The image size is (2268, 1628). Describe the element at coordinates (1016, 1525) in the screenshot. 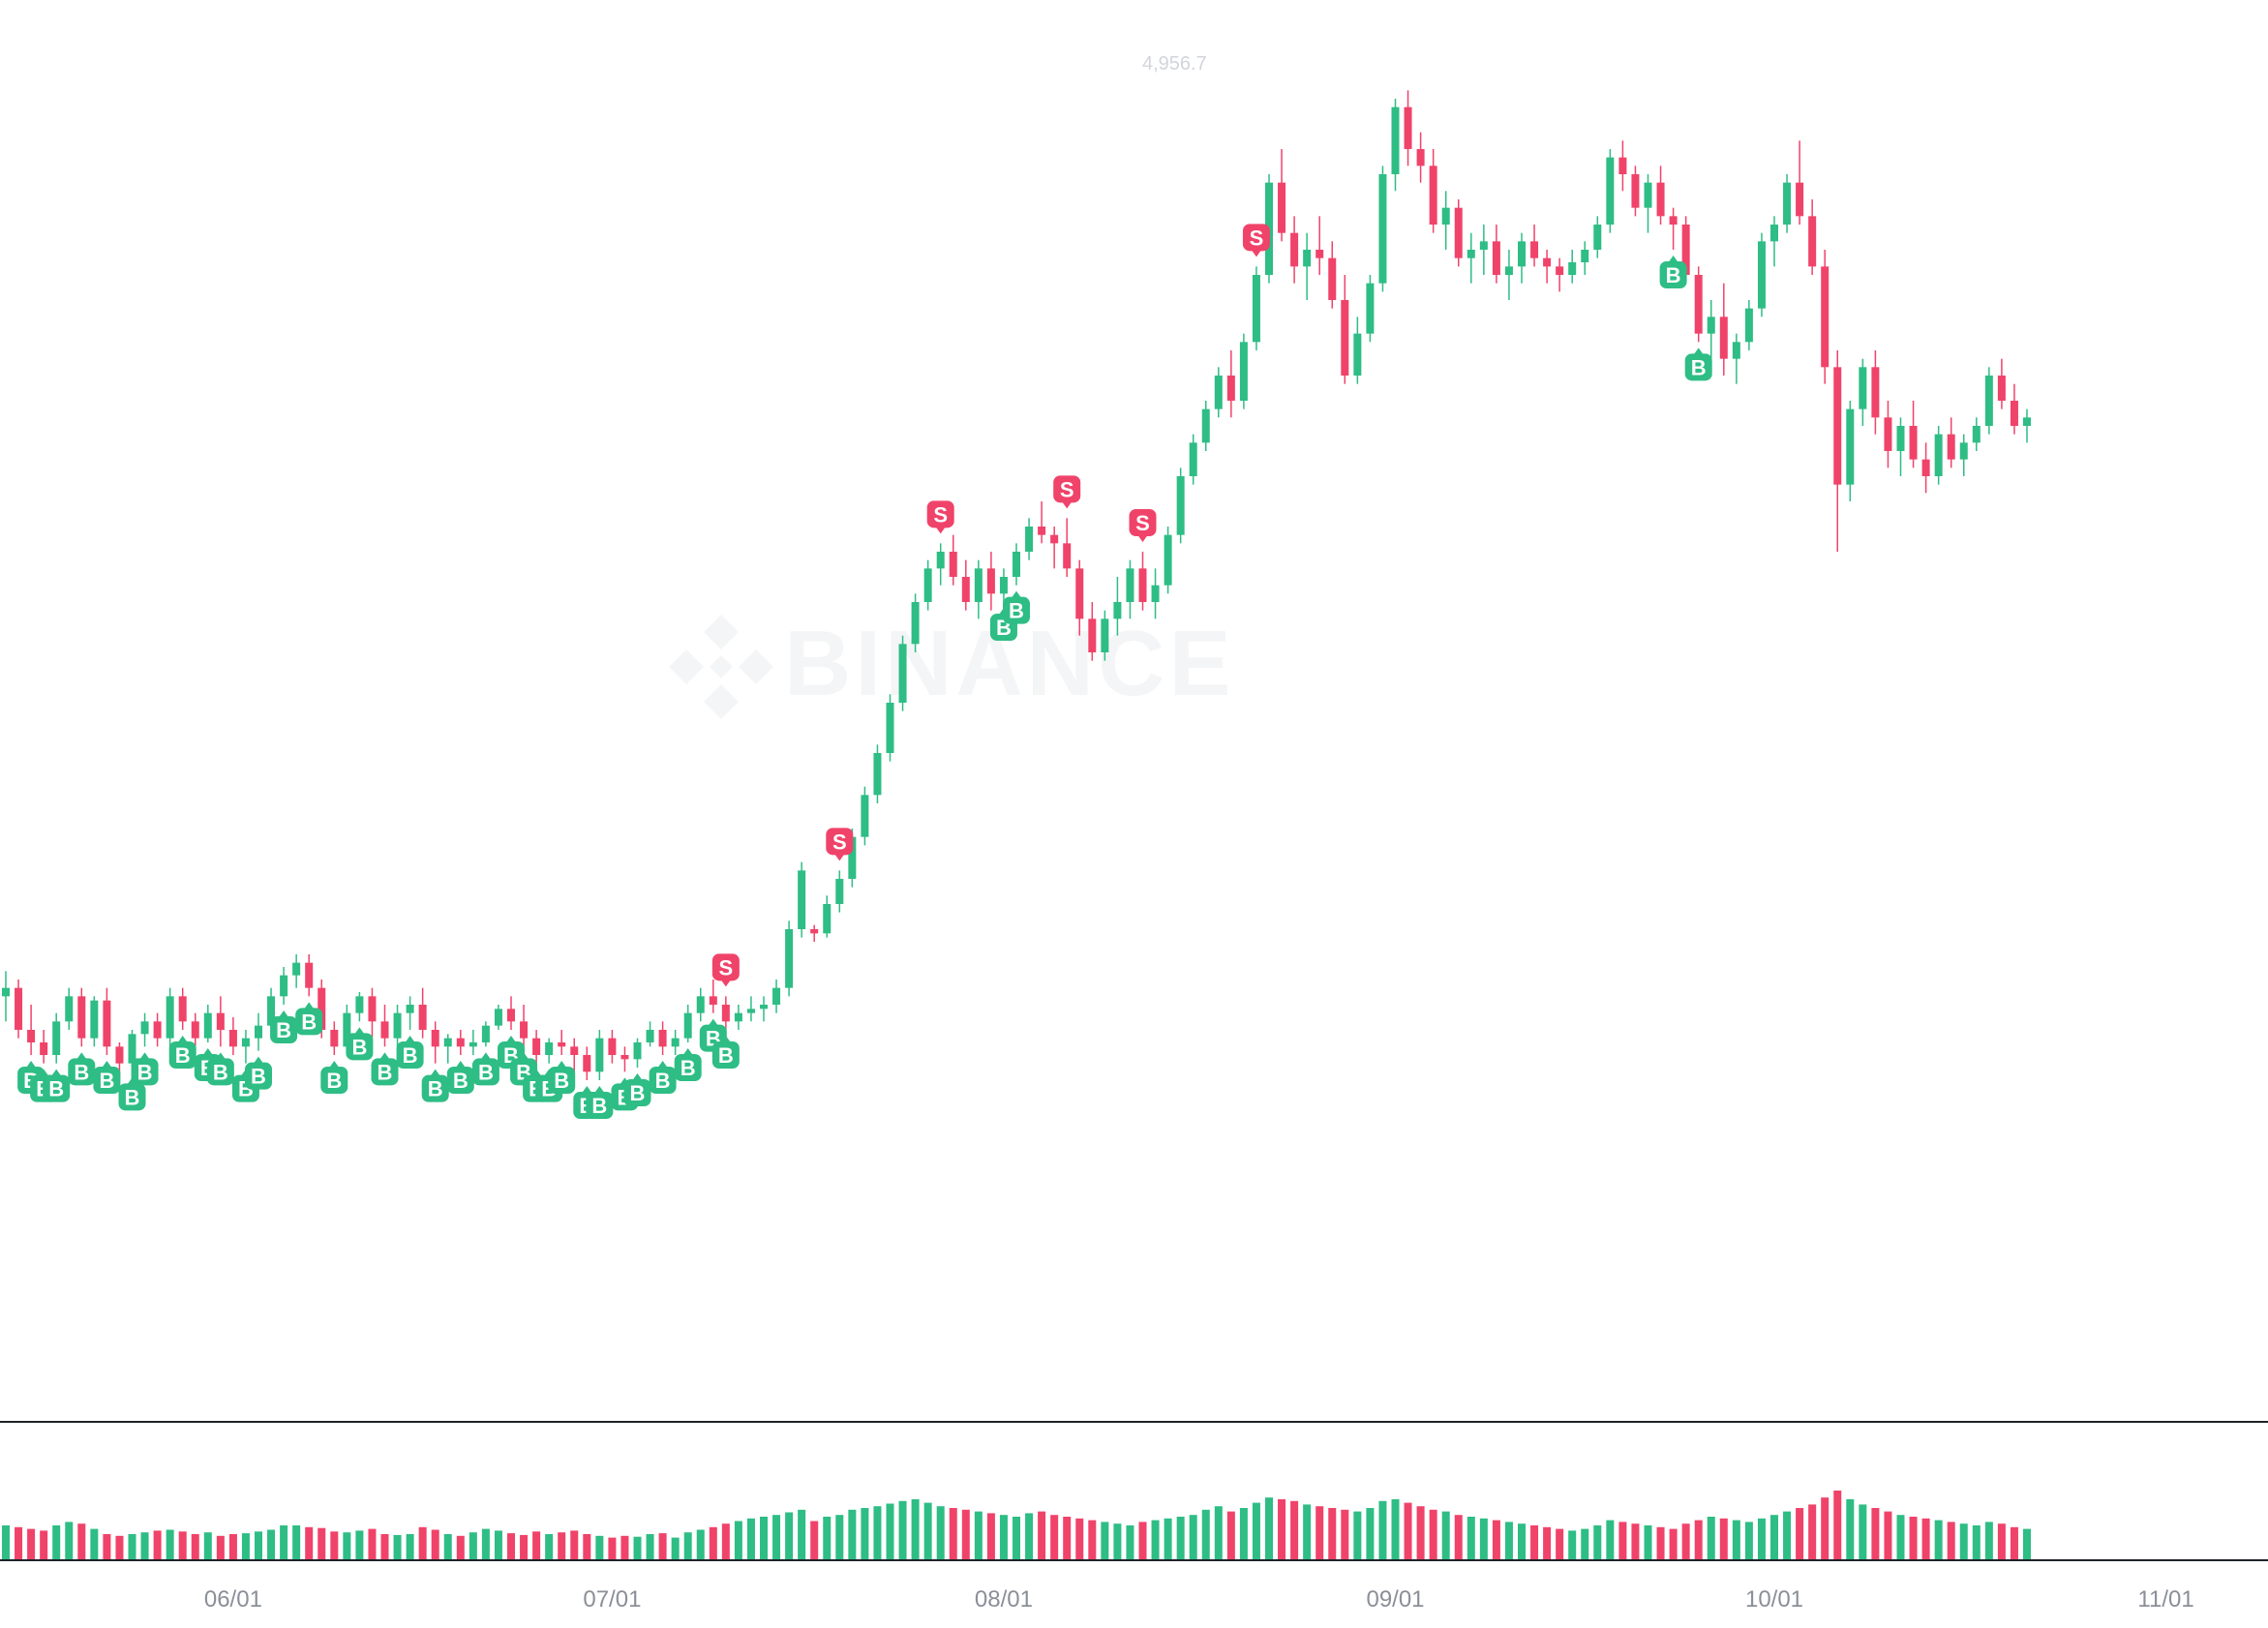

I see `volume-layer` at that location.